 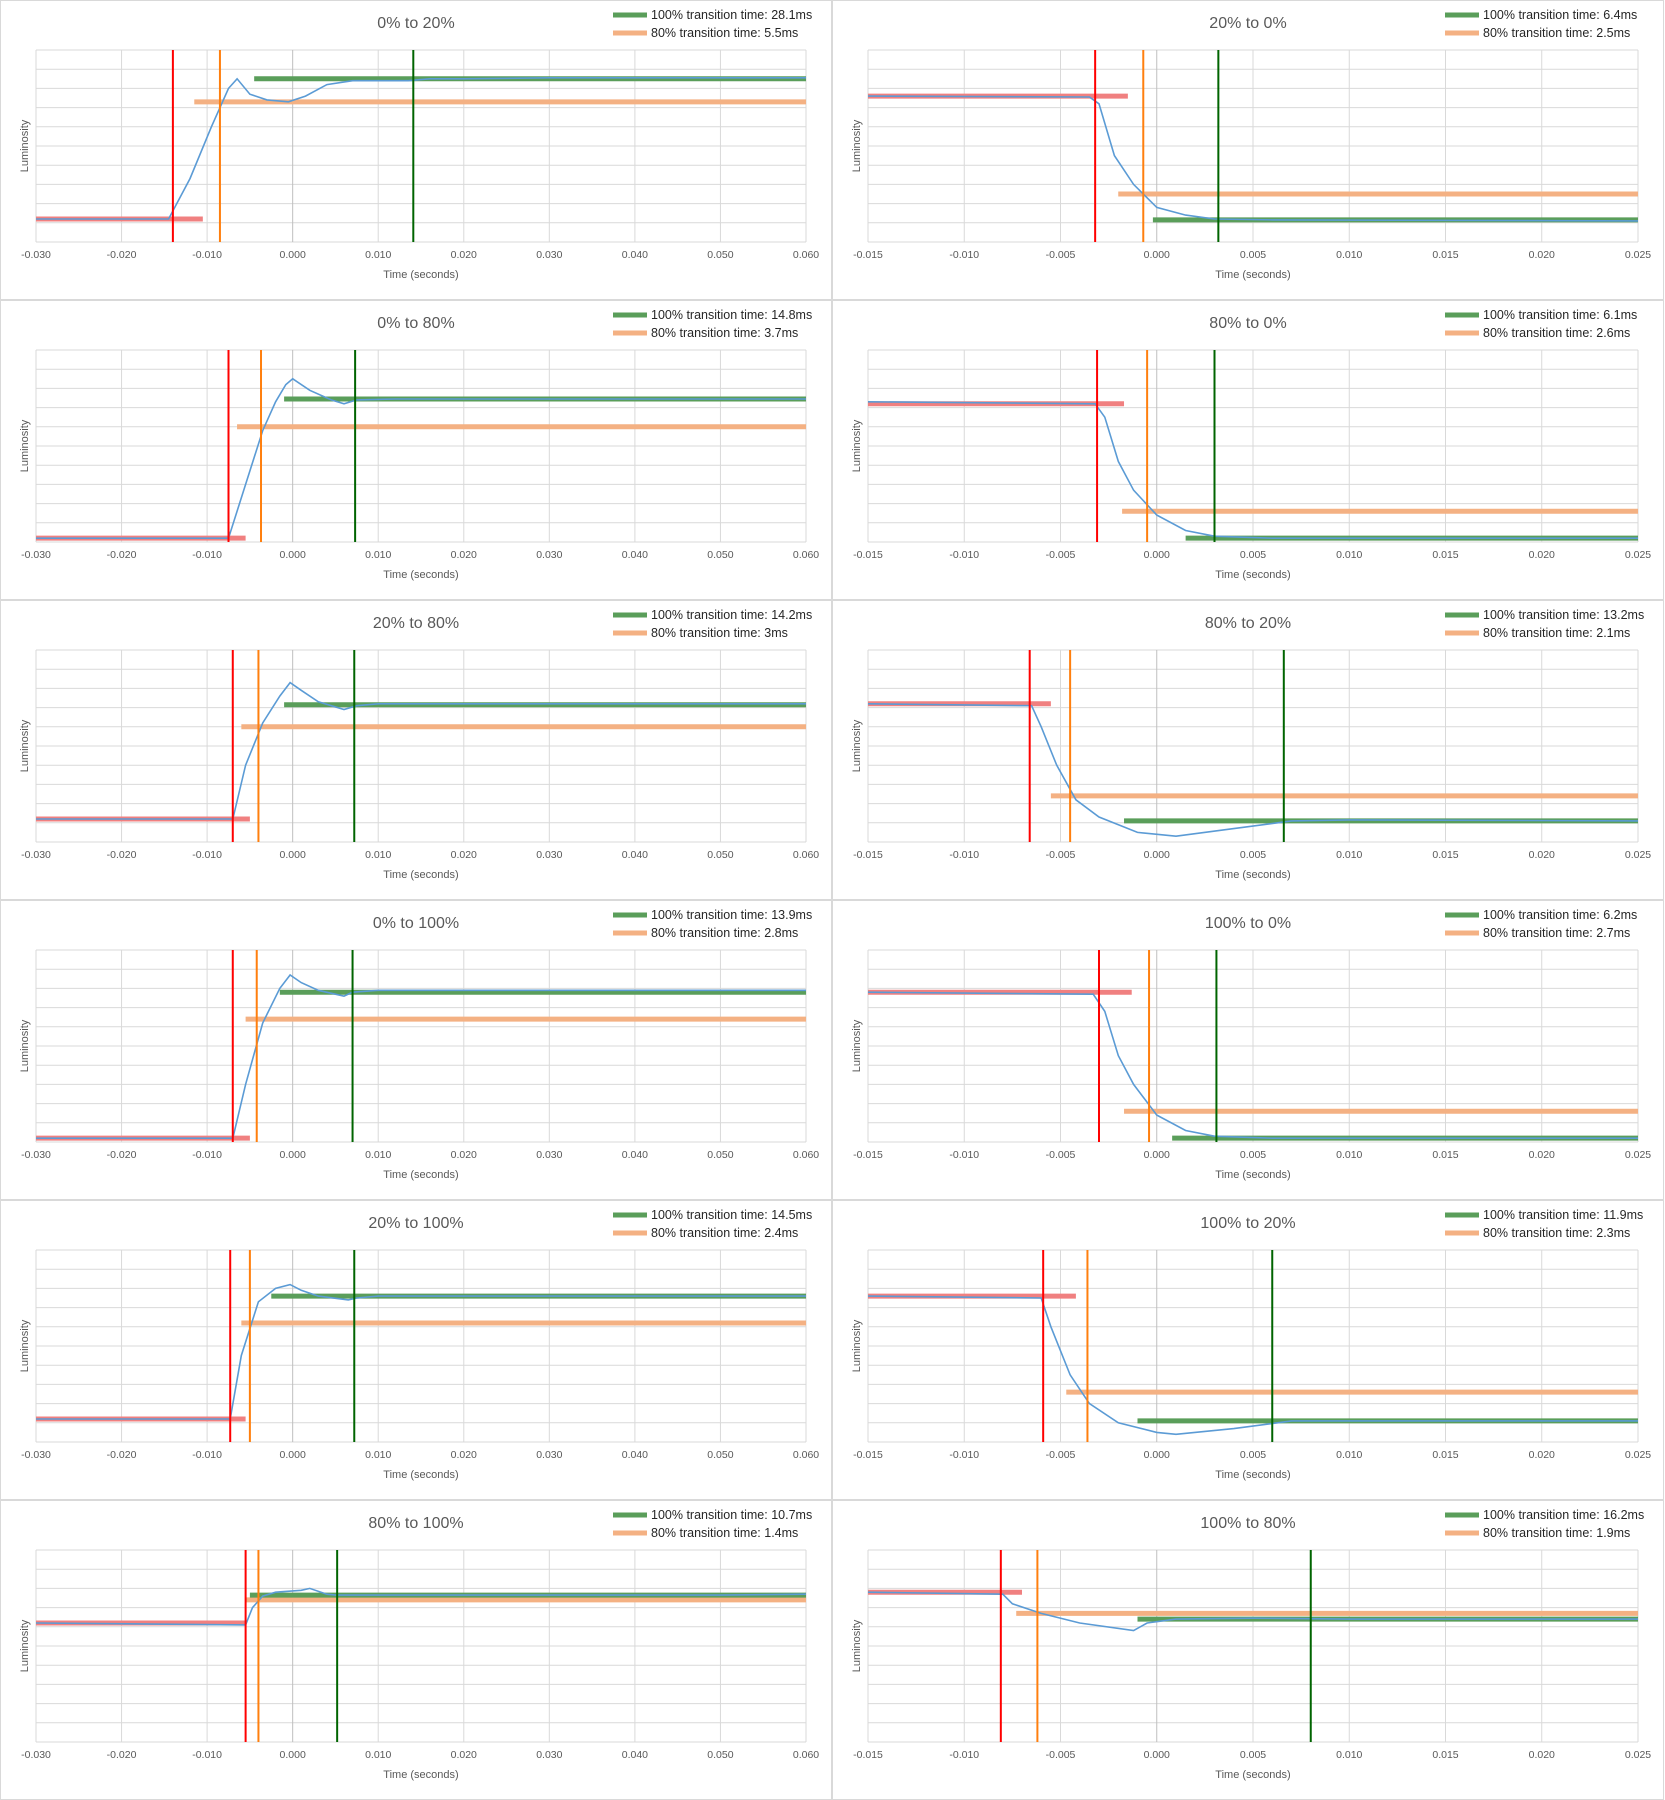 What do you see at coordinates (415, 23) in the screenshot?
I see `chart-title: 0% to 20%` at bounding box center [415, 23].